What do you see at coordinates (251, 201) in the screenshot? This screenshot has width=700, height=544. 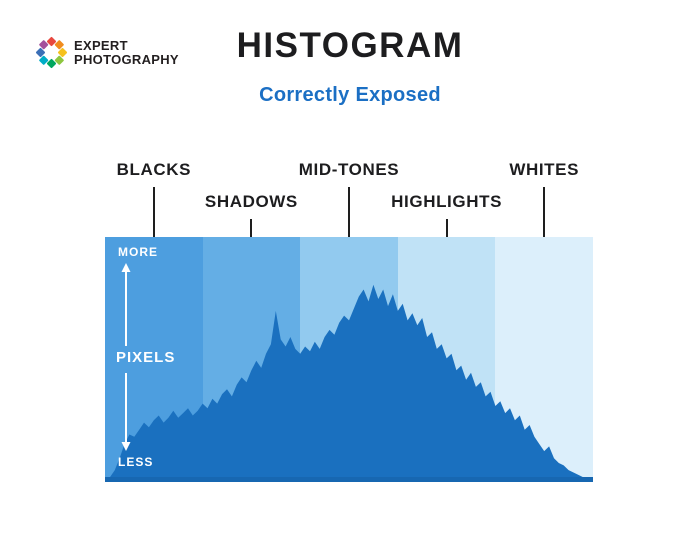 I see `tone-label-shadows: SHADOWS` at bounding box center [251, 201].